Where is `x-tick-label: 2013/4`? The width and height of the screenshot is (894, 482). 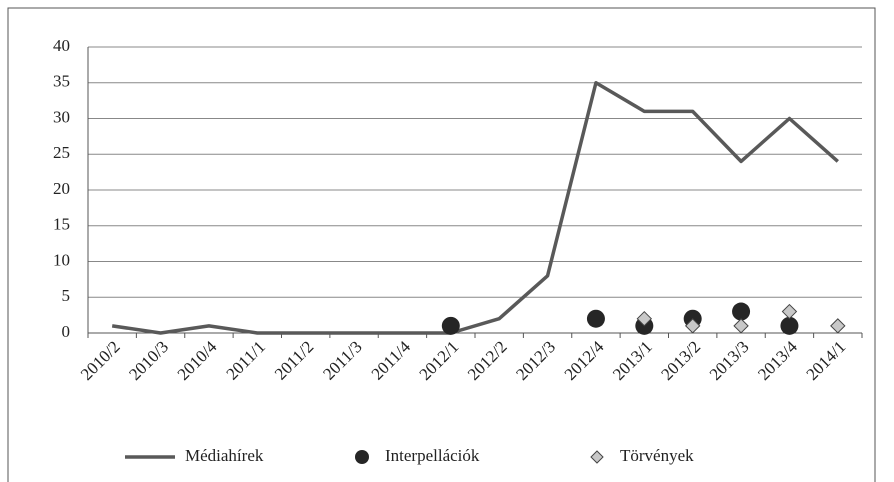
x-tick-label: 2013/4 is located at coordinates (777, 360).